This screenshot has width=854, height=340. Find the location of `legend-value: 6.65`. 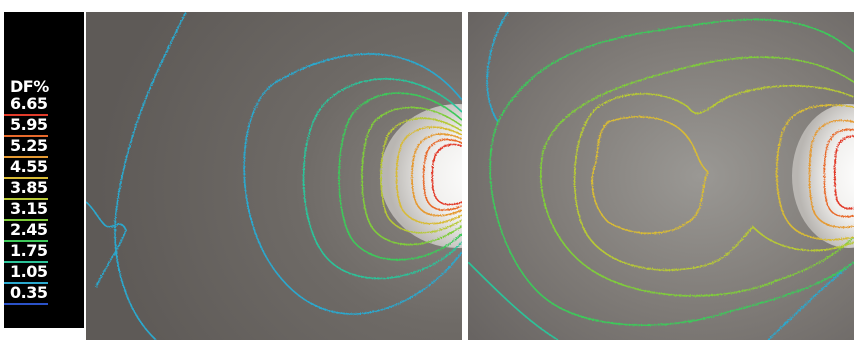

legend-value: 6.65 is located at coordinates (29, 103).